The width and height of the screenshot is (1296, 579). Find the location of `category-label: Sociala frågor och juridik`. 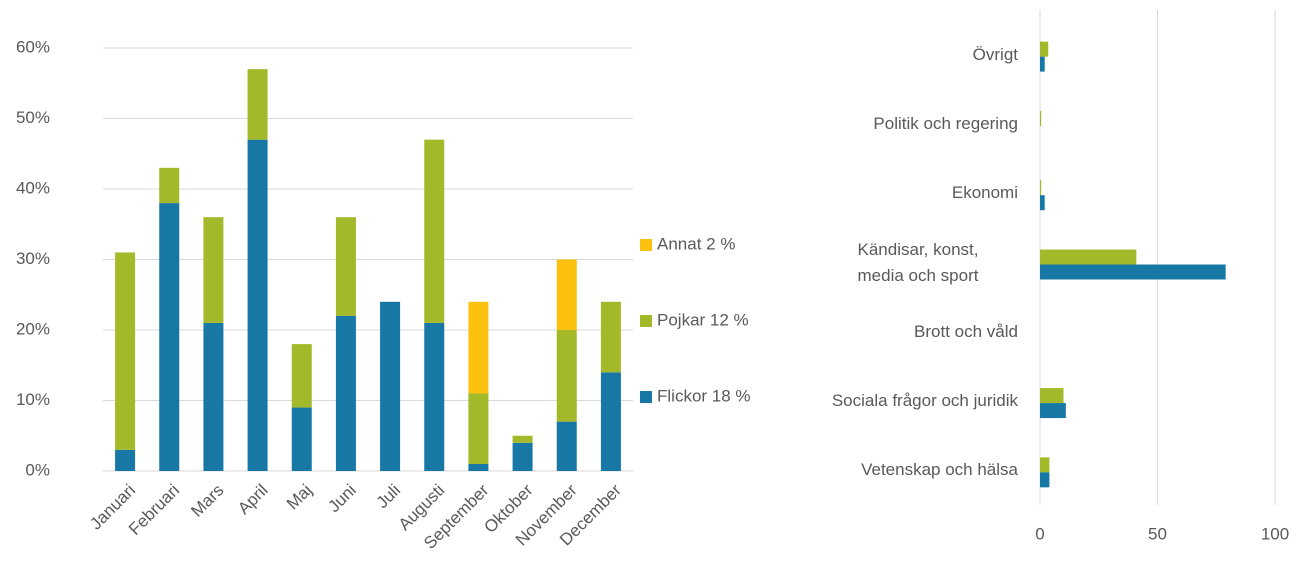

category-label: Sociala frågor och juridik is located at coordinates (924, 401).